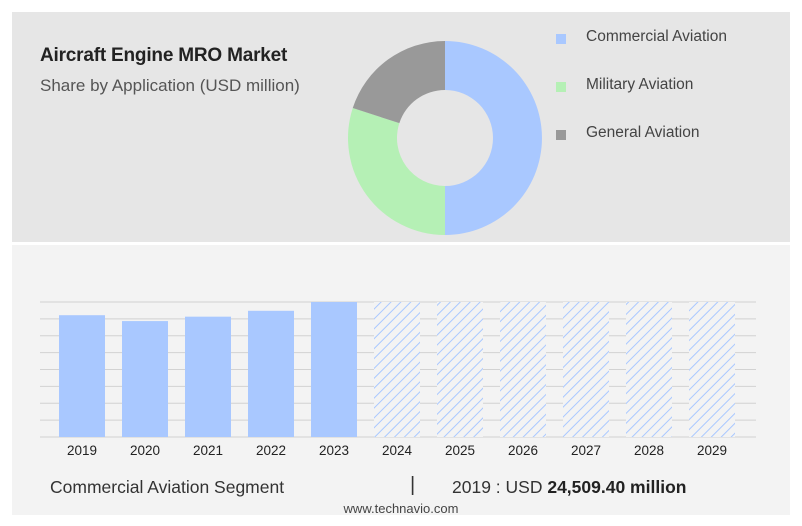 The image size is (802, 526). What do you see at coordinates (208, 376) in the screenshot?
I see `bar-2021` at bounding box center [208, 376].